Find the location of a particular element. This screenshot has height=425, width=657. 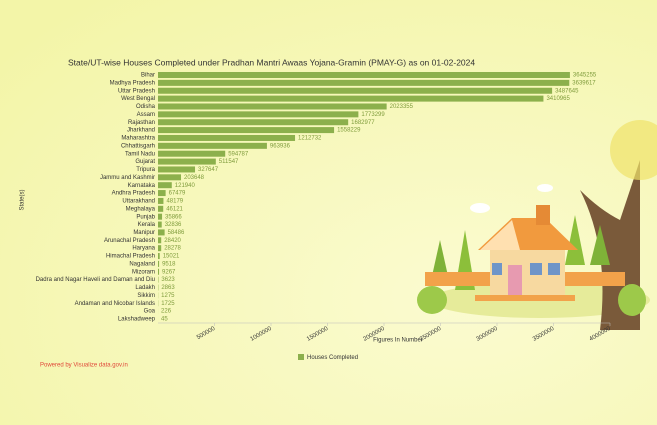

data-label: 35866 is located at coordinates (173, 217).